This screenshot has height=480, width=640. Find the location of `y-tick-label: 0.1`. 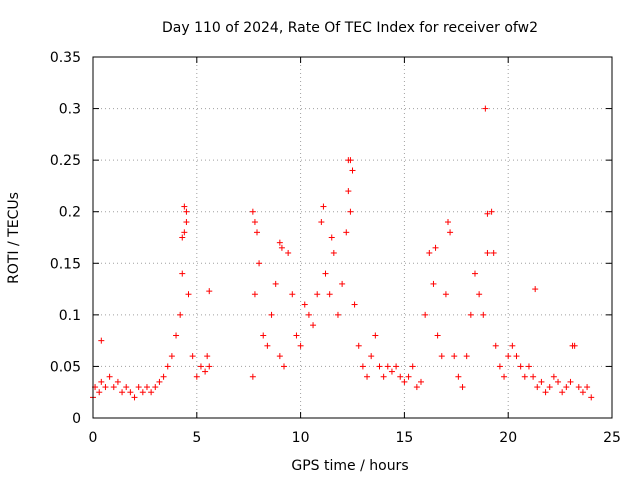

y-tick-label: 0.1 is located at coordinates (70, 316).